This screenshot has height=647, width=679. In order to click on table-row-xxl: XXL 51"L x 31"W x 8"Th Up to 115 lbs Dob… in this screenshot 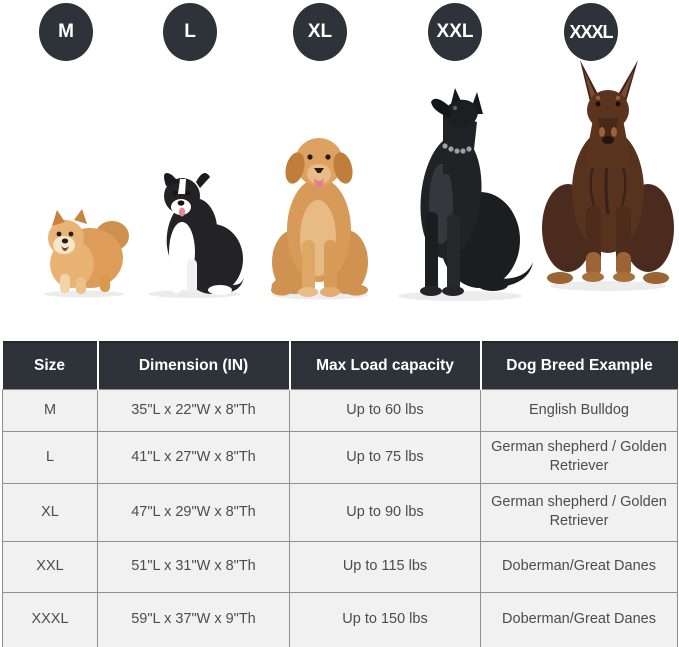, I will do `click(340, 566)`.